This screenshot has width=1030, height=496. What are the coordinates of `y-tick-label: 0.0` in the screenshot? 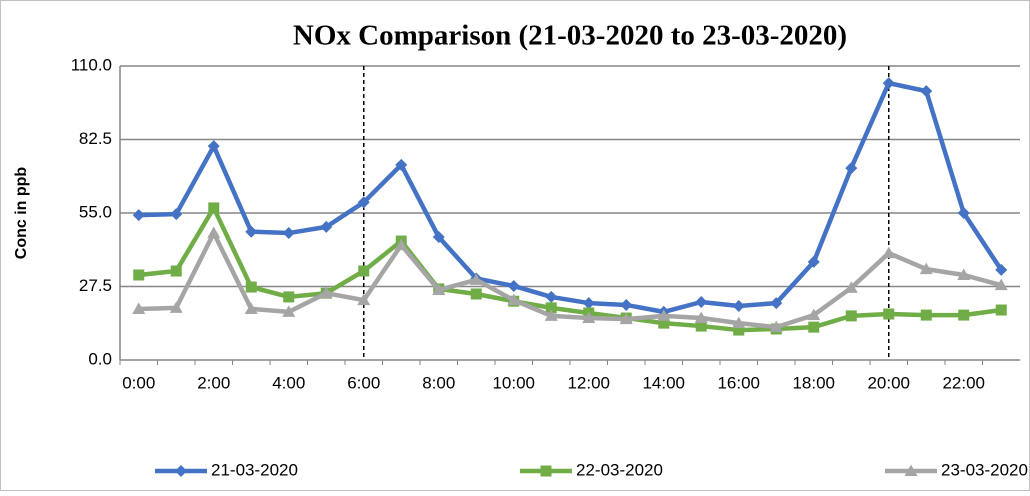 It's located at (100, 358).